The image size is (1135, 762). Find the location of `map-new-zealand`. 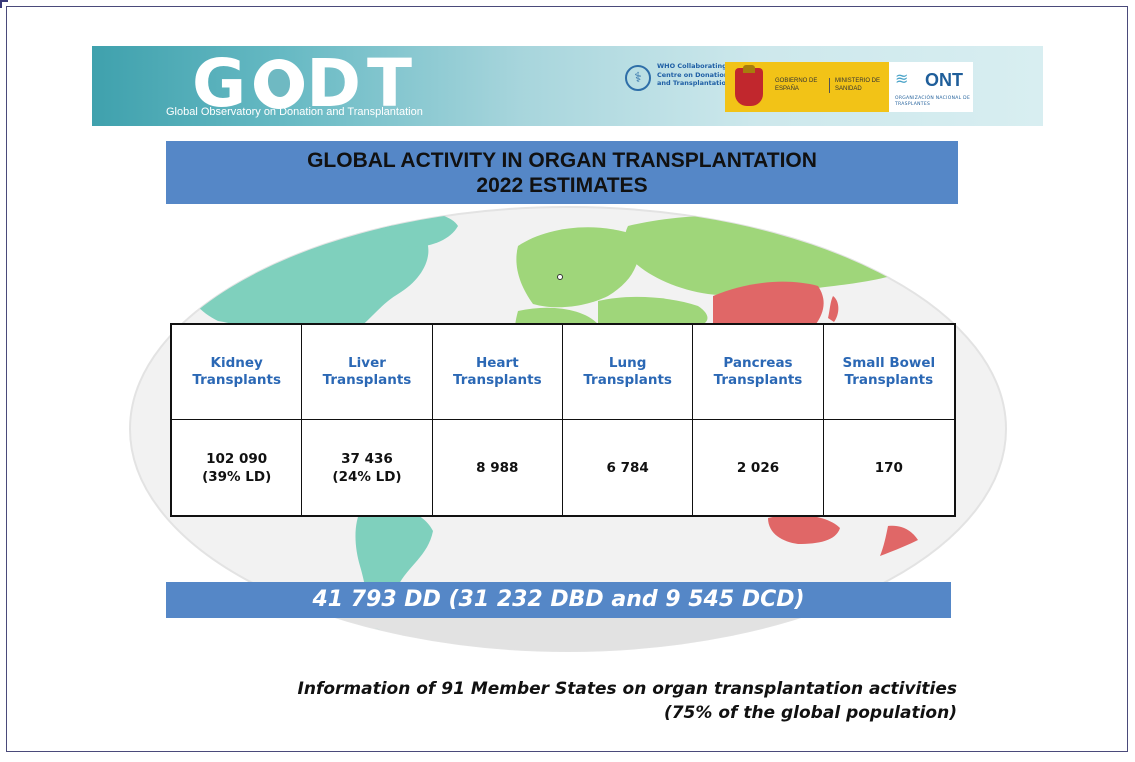

map-new-zealand is located at coordinates (899, 540).